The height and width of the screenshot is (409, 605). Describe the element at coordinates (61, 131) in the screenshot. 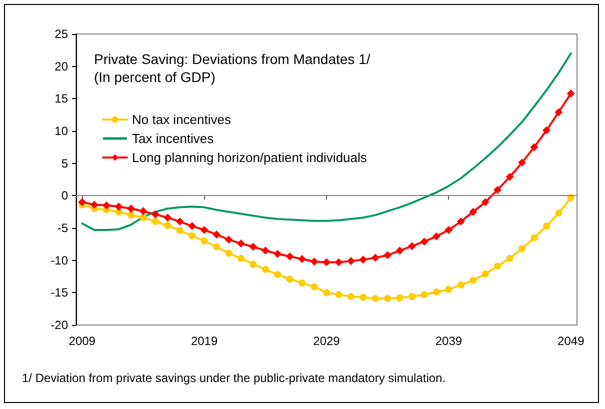

I see `y-tick-label: 10` at that location.